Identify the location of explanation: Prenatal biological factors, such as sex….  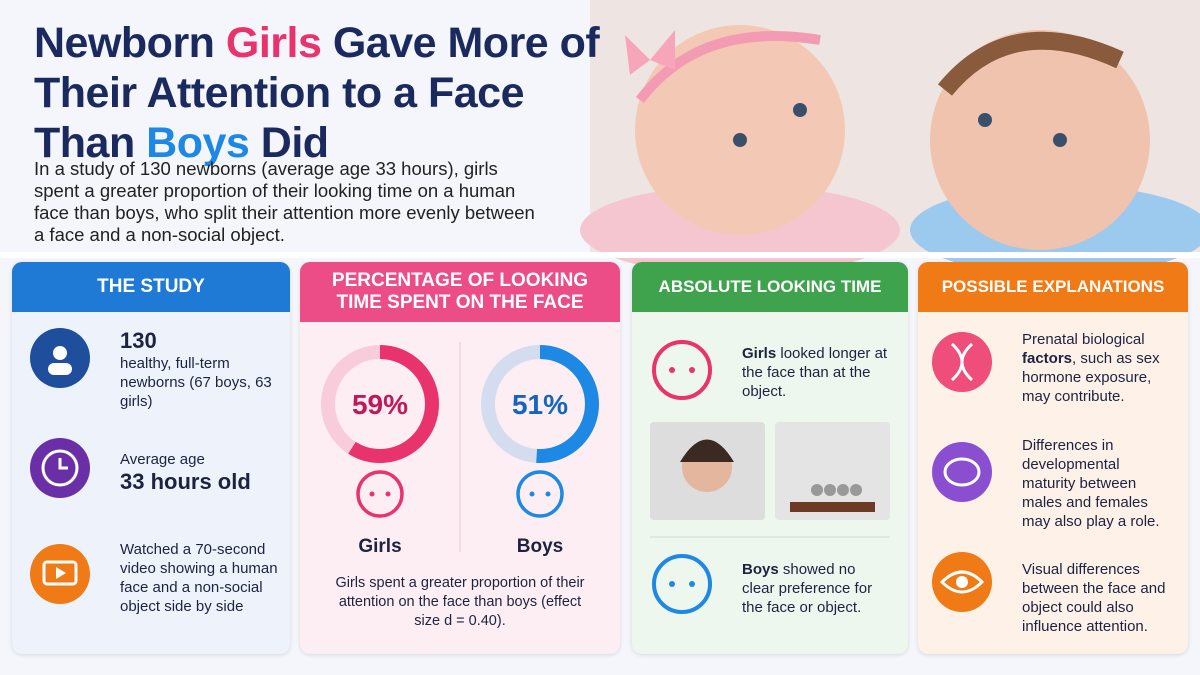
(1099, 368).